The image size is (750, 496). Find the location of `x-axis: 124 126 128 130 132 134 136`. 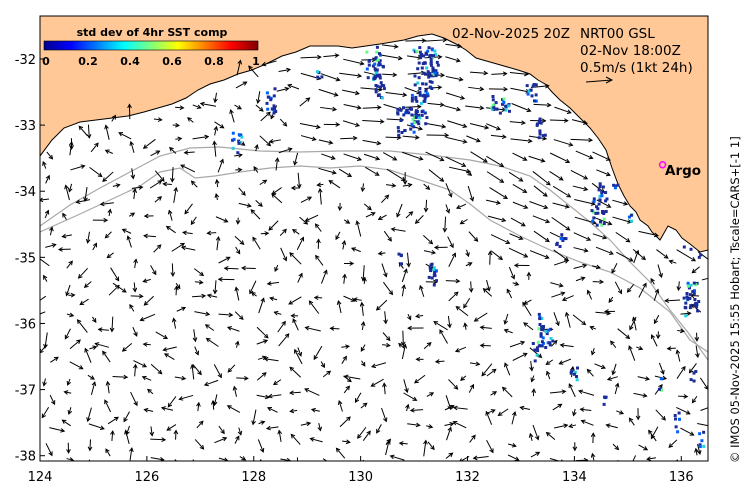

x-axis: 124 126 128 130 132 134 136 is located at coordinates (361, 470).